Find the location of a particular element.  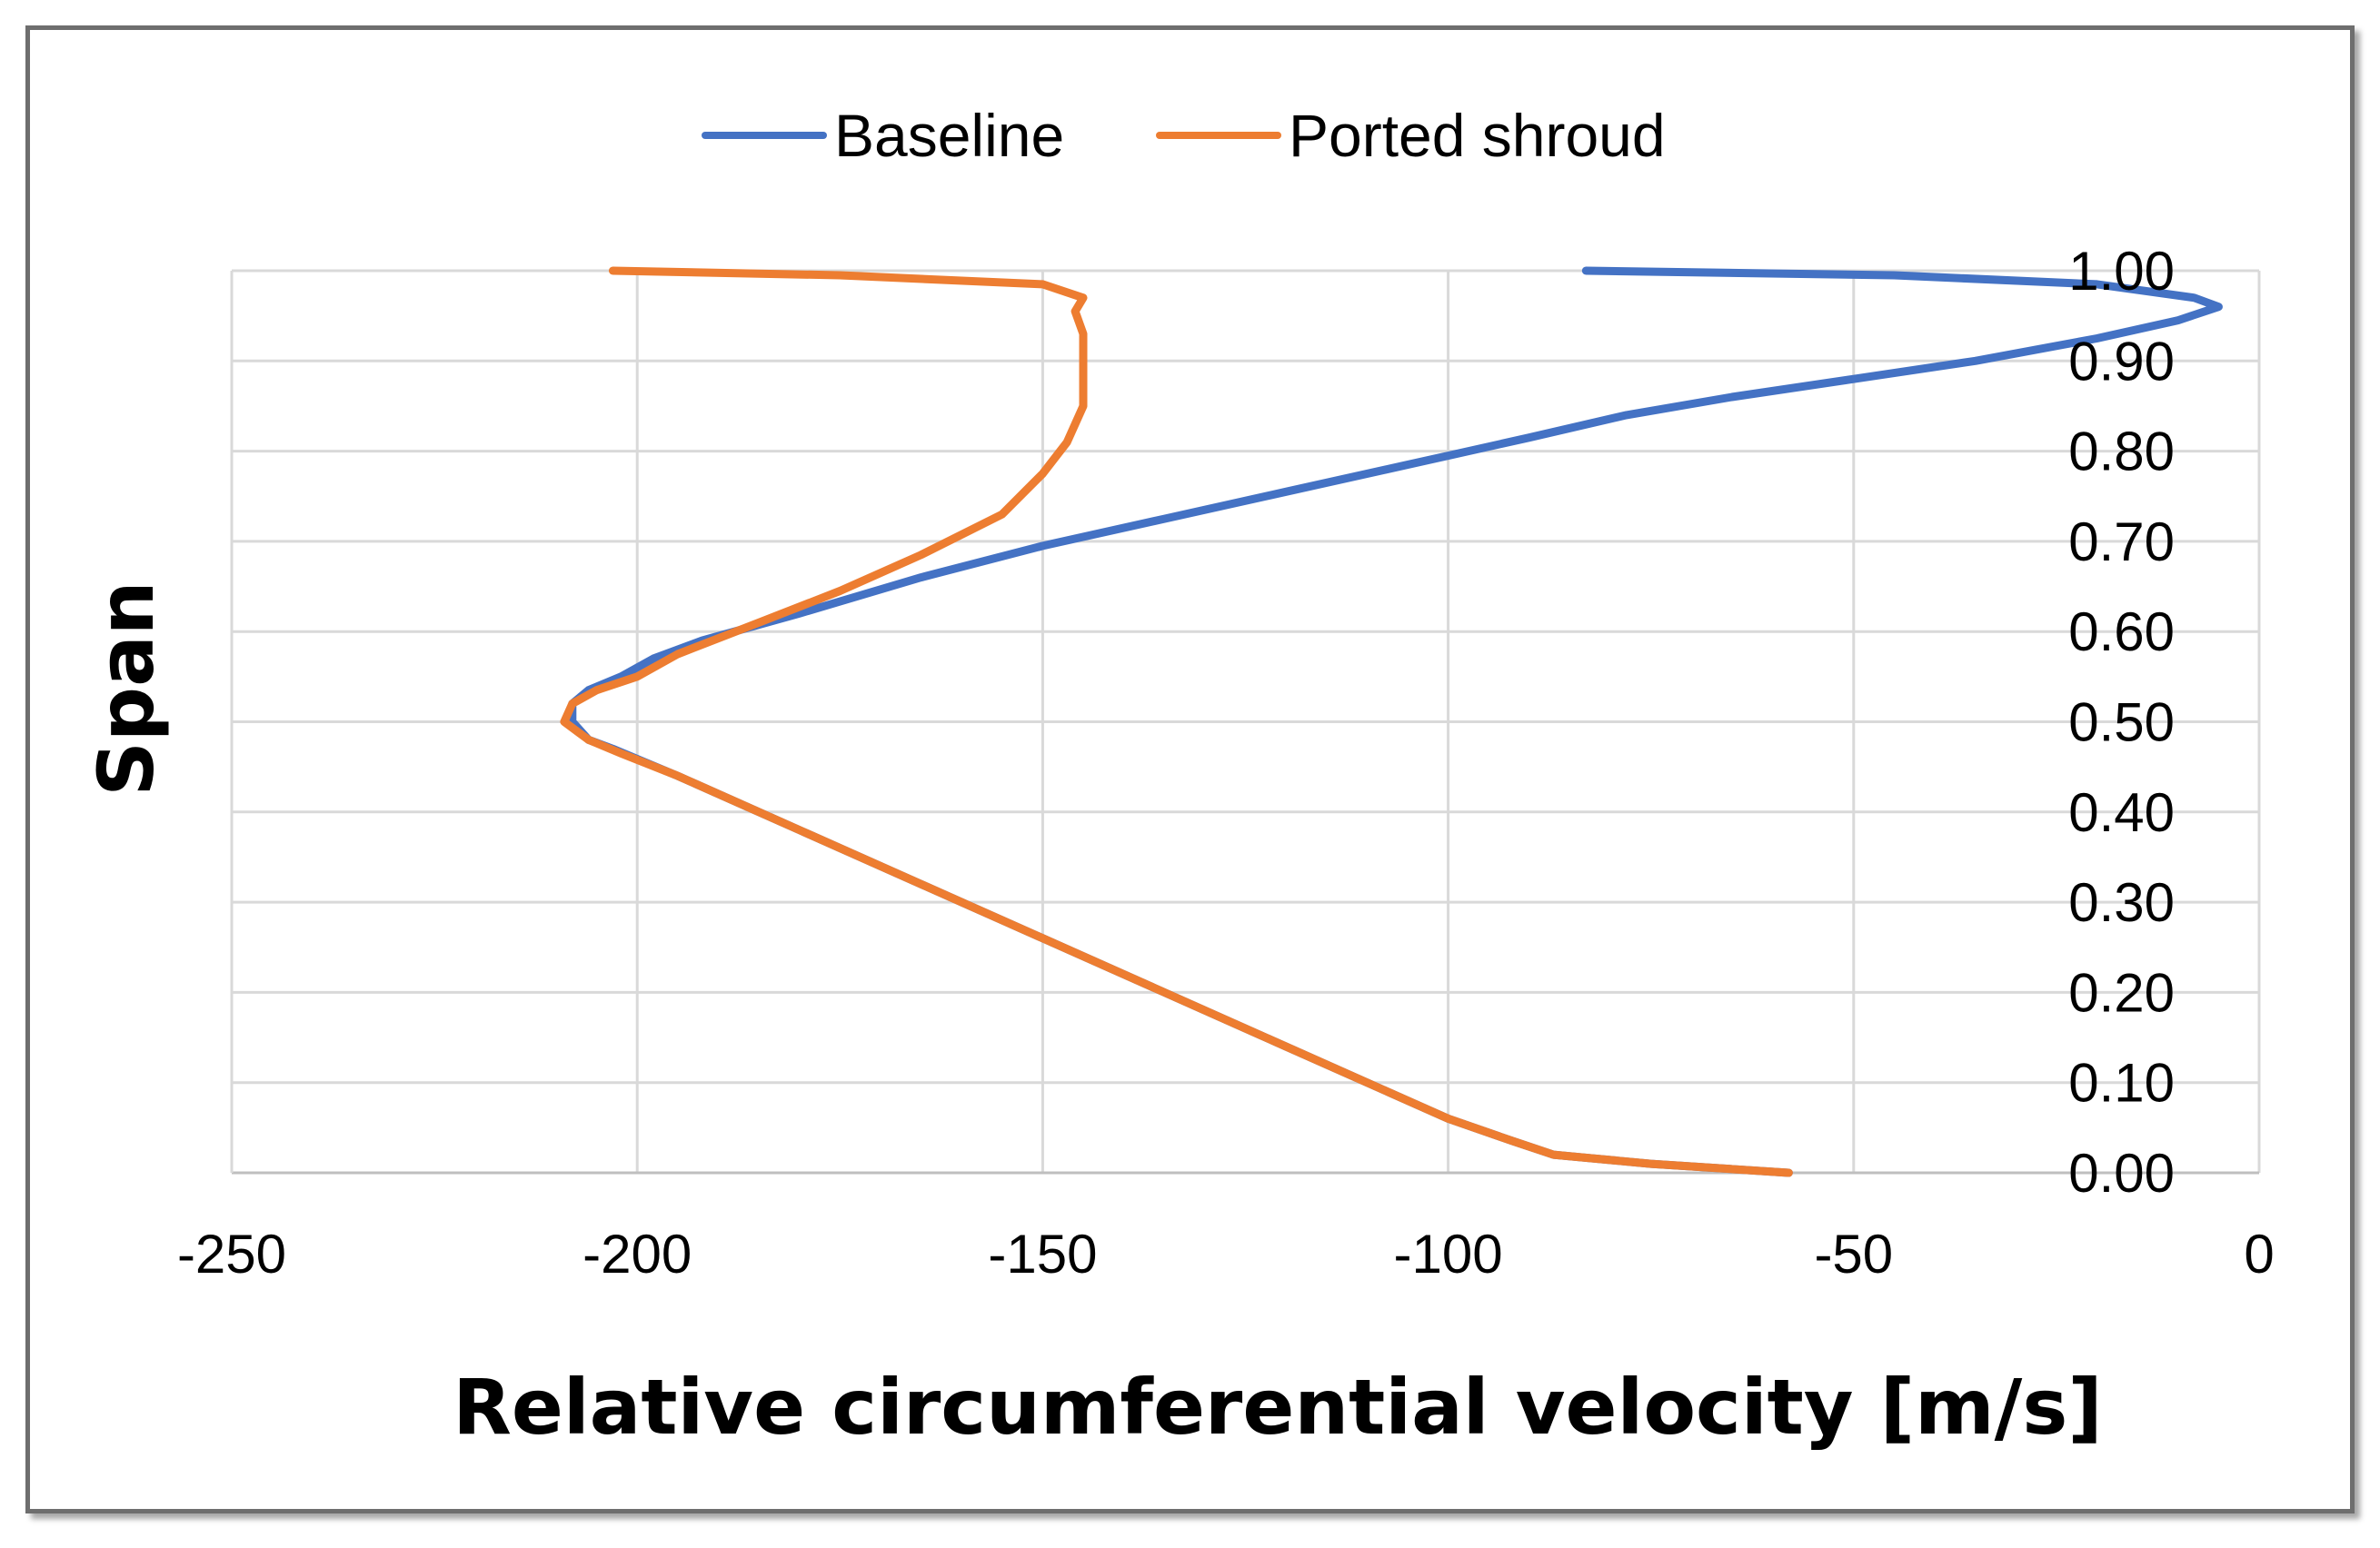

y-tick-label: 0.40 is located at coordinates (2121, 812).